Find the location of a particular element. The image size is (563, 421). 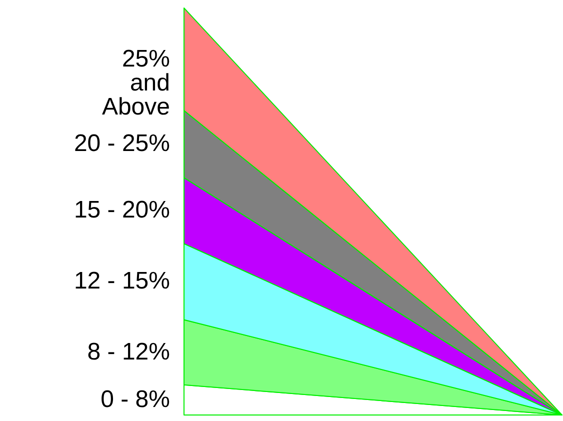

series-label: 25% and Above is located at coordinates (136, 82).